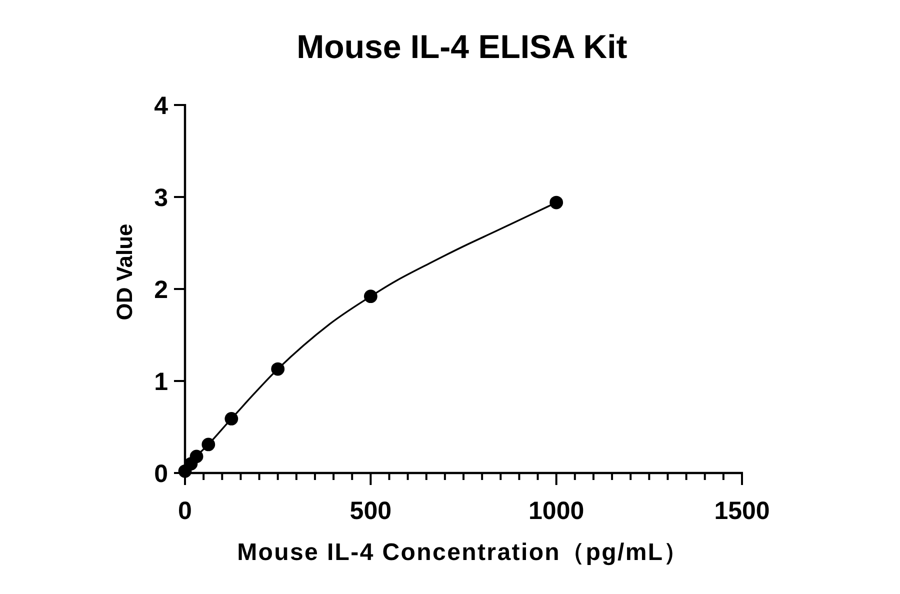 The height and width of the screenshot is (594, 900). What do you see at coordinates (371, 511) in the screenshot?
I see `xtick-label: 500` at bounding box center [371, 511].